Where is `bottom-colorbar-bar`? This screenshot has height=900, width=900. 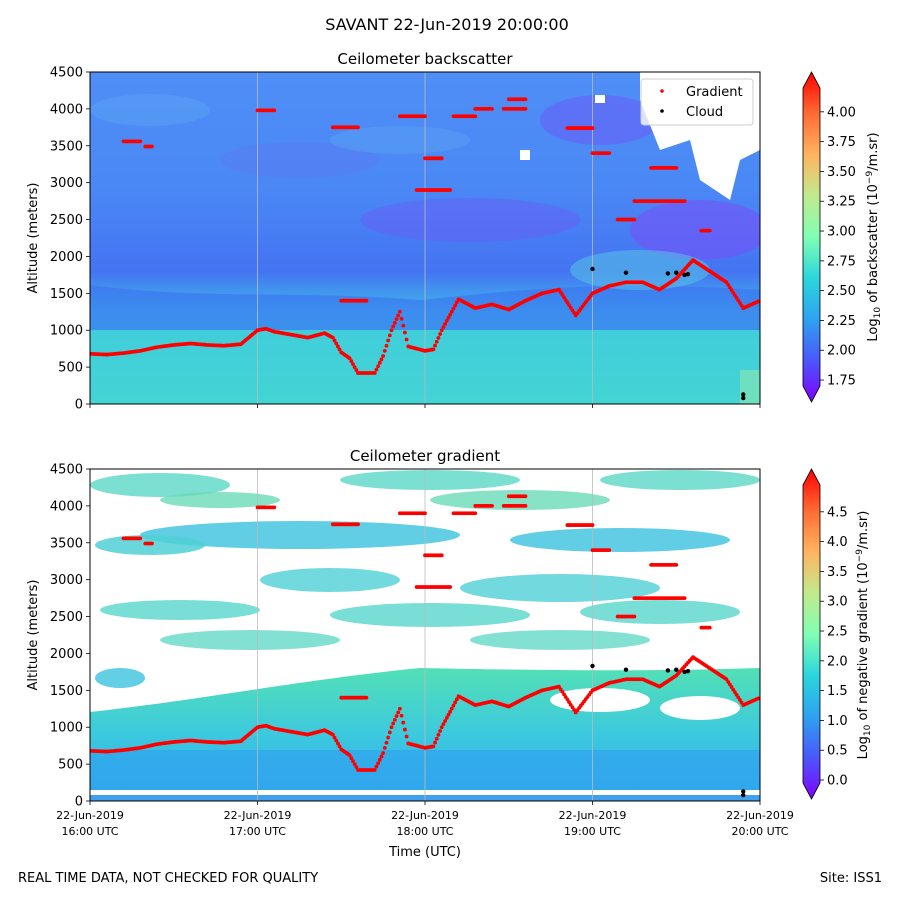 bottom-colorbar-bar is located at coordinates (811, 634).